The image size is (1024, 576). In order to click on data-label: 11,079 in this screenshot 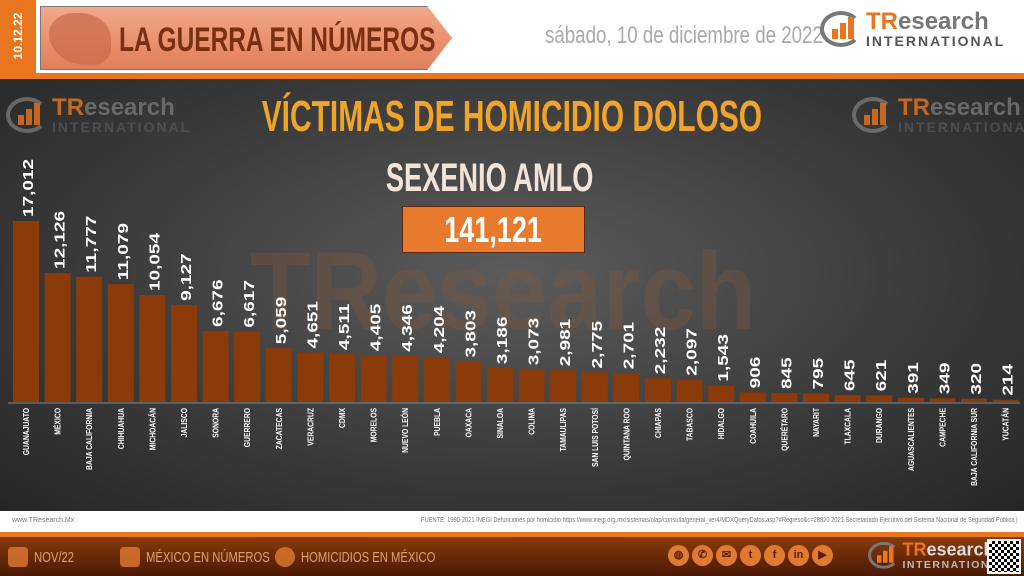, I will do `click(123, 251)`.